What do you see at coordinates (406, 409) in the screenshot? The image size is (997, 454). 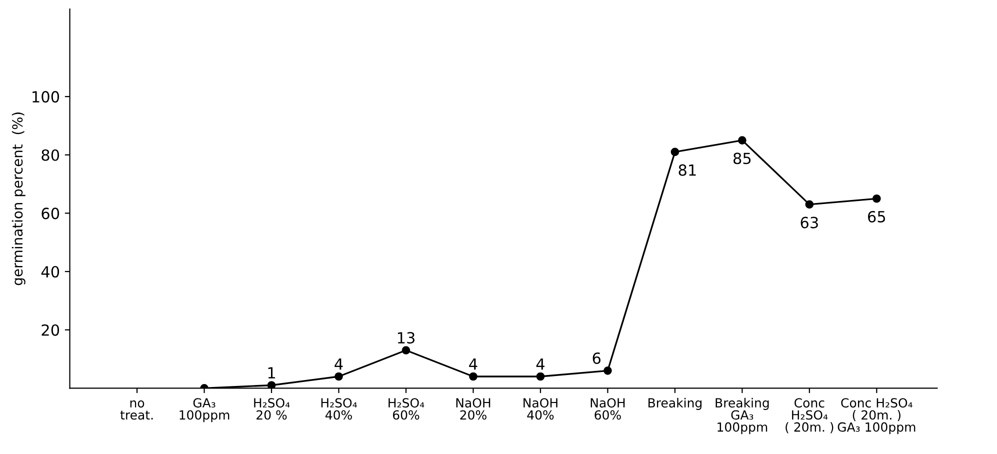 I see `x-tick-label: H₂SO₄ 60%` at bounding box center [406, 409].